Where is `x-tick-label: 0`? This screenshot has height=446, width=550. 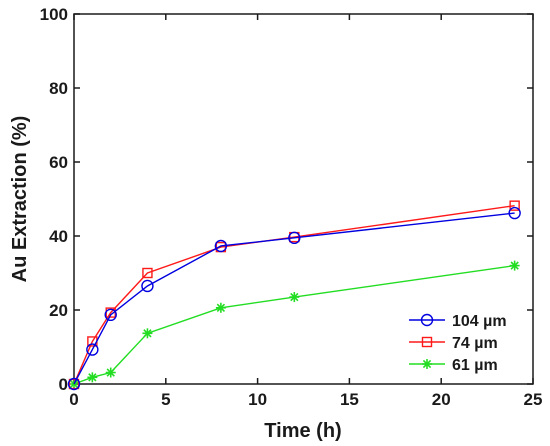
x-tick-label: 0 is located at coordinates (73, 399).